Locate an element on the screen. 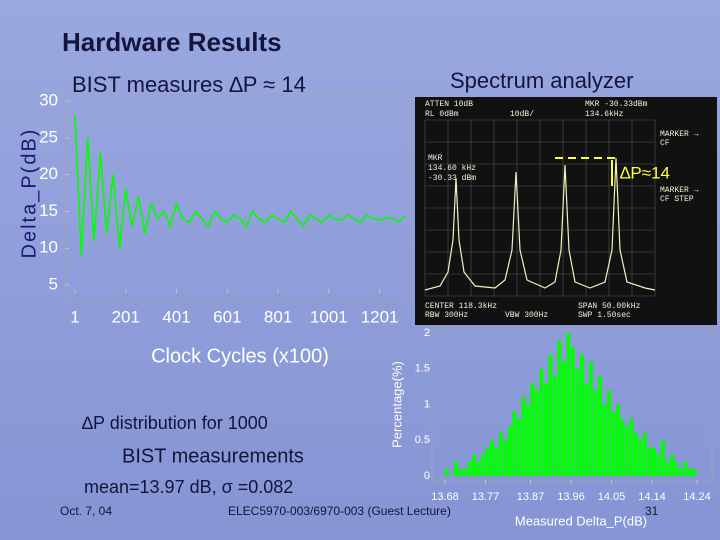  y-axis-title: Delta_P(dB) is located at coordinates (29, 193).